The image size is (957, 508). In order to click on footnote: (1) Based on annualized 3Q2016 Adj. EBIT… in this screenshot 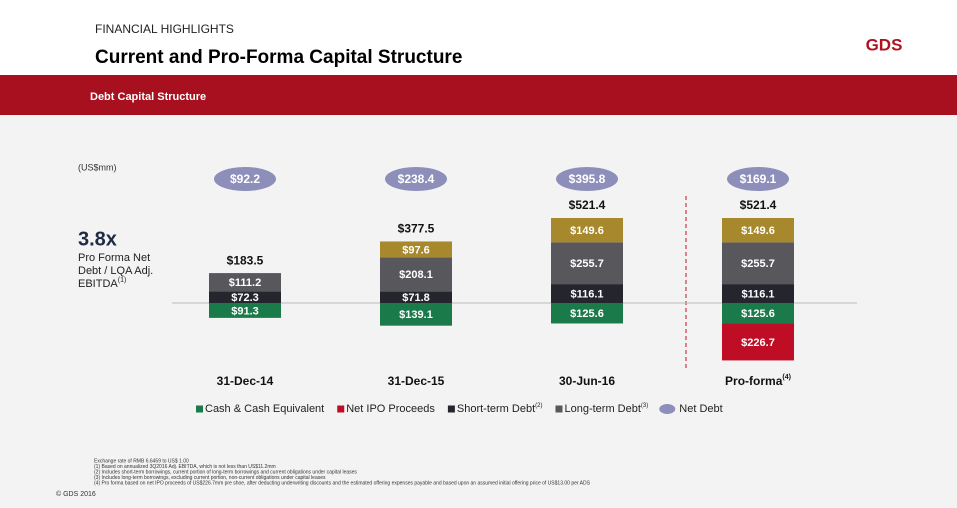, I will do `click(185, 467)`.